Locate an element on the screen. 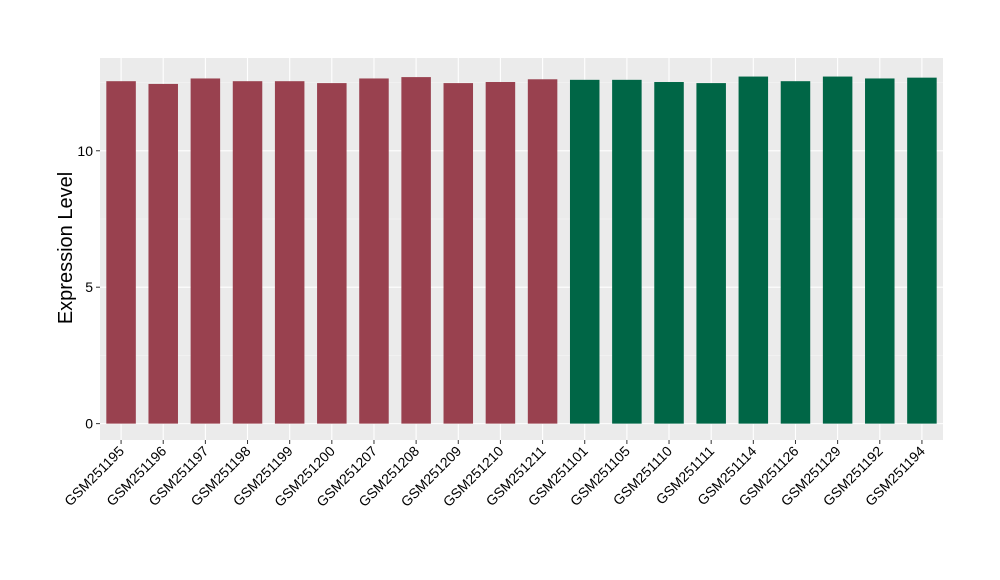 The width and height of the screenshot is (1000, 580). bar-GSM251114 is located at coordinates (753, 250).